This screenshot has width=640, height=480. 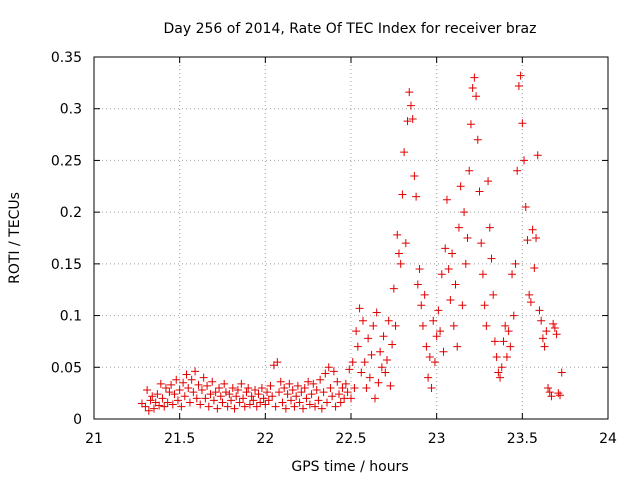 What do you see at coordinates (179, 439) in the screenshot?
I see `x-tick-label: 21.5` at bounding box center [179, 439].